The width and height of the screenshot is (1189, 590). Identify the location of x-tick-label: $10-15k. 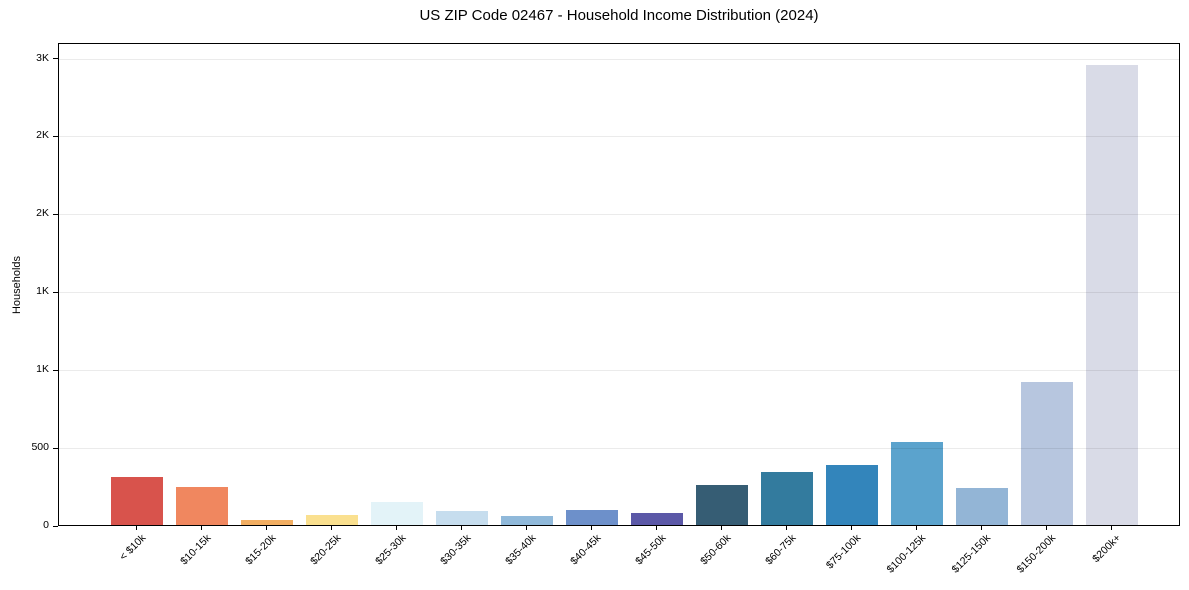
(195, 550).